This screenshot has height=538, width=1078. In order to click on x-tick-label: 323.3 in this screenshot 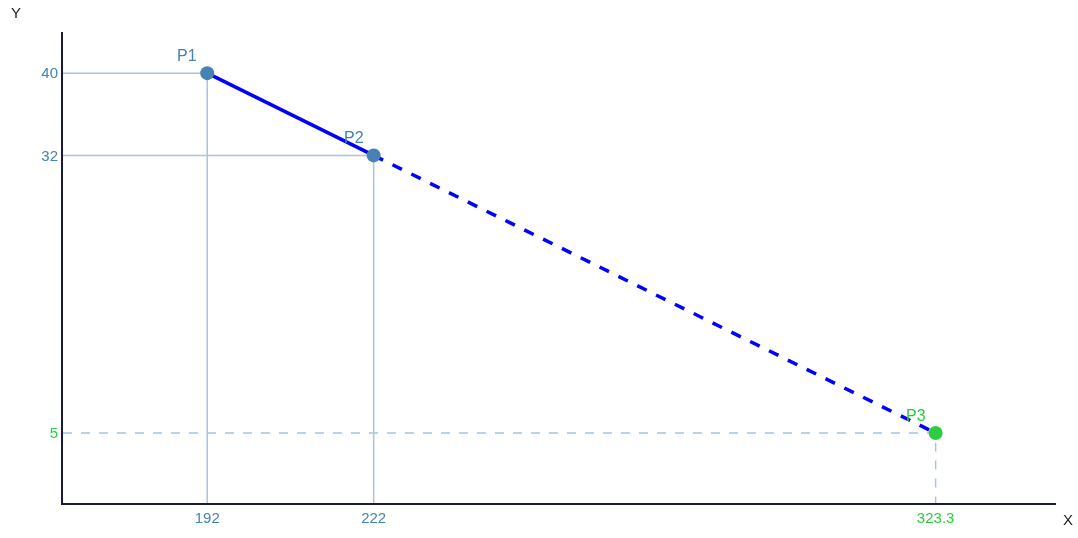, I will do `click(935, 517)`.